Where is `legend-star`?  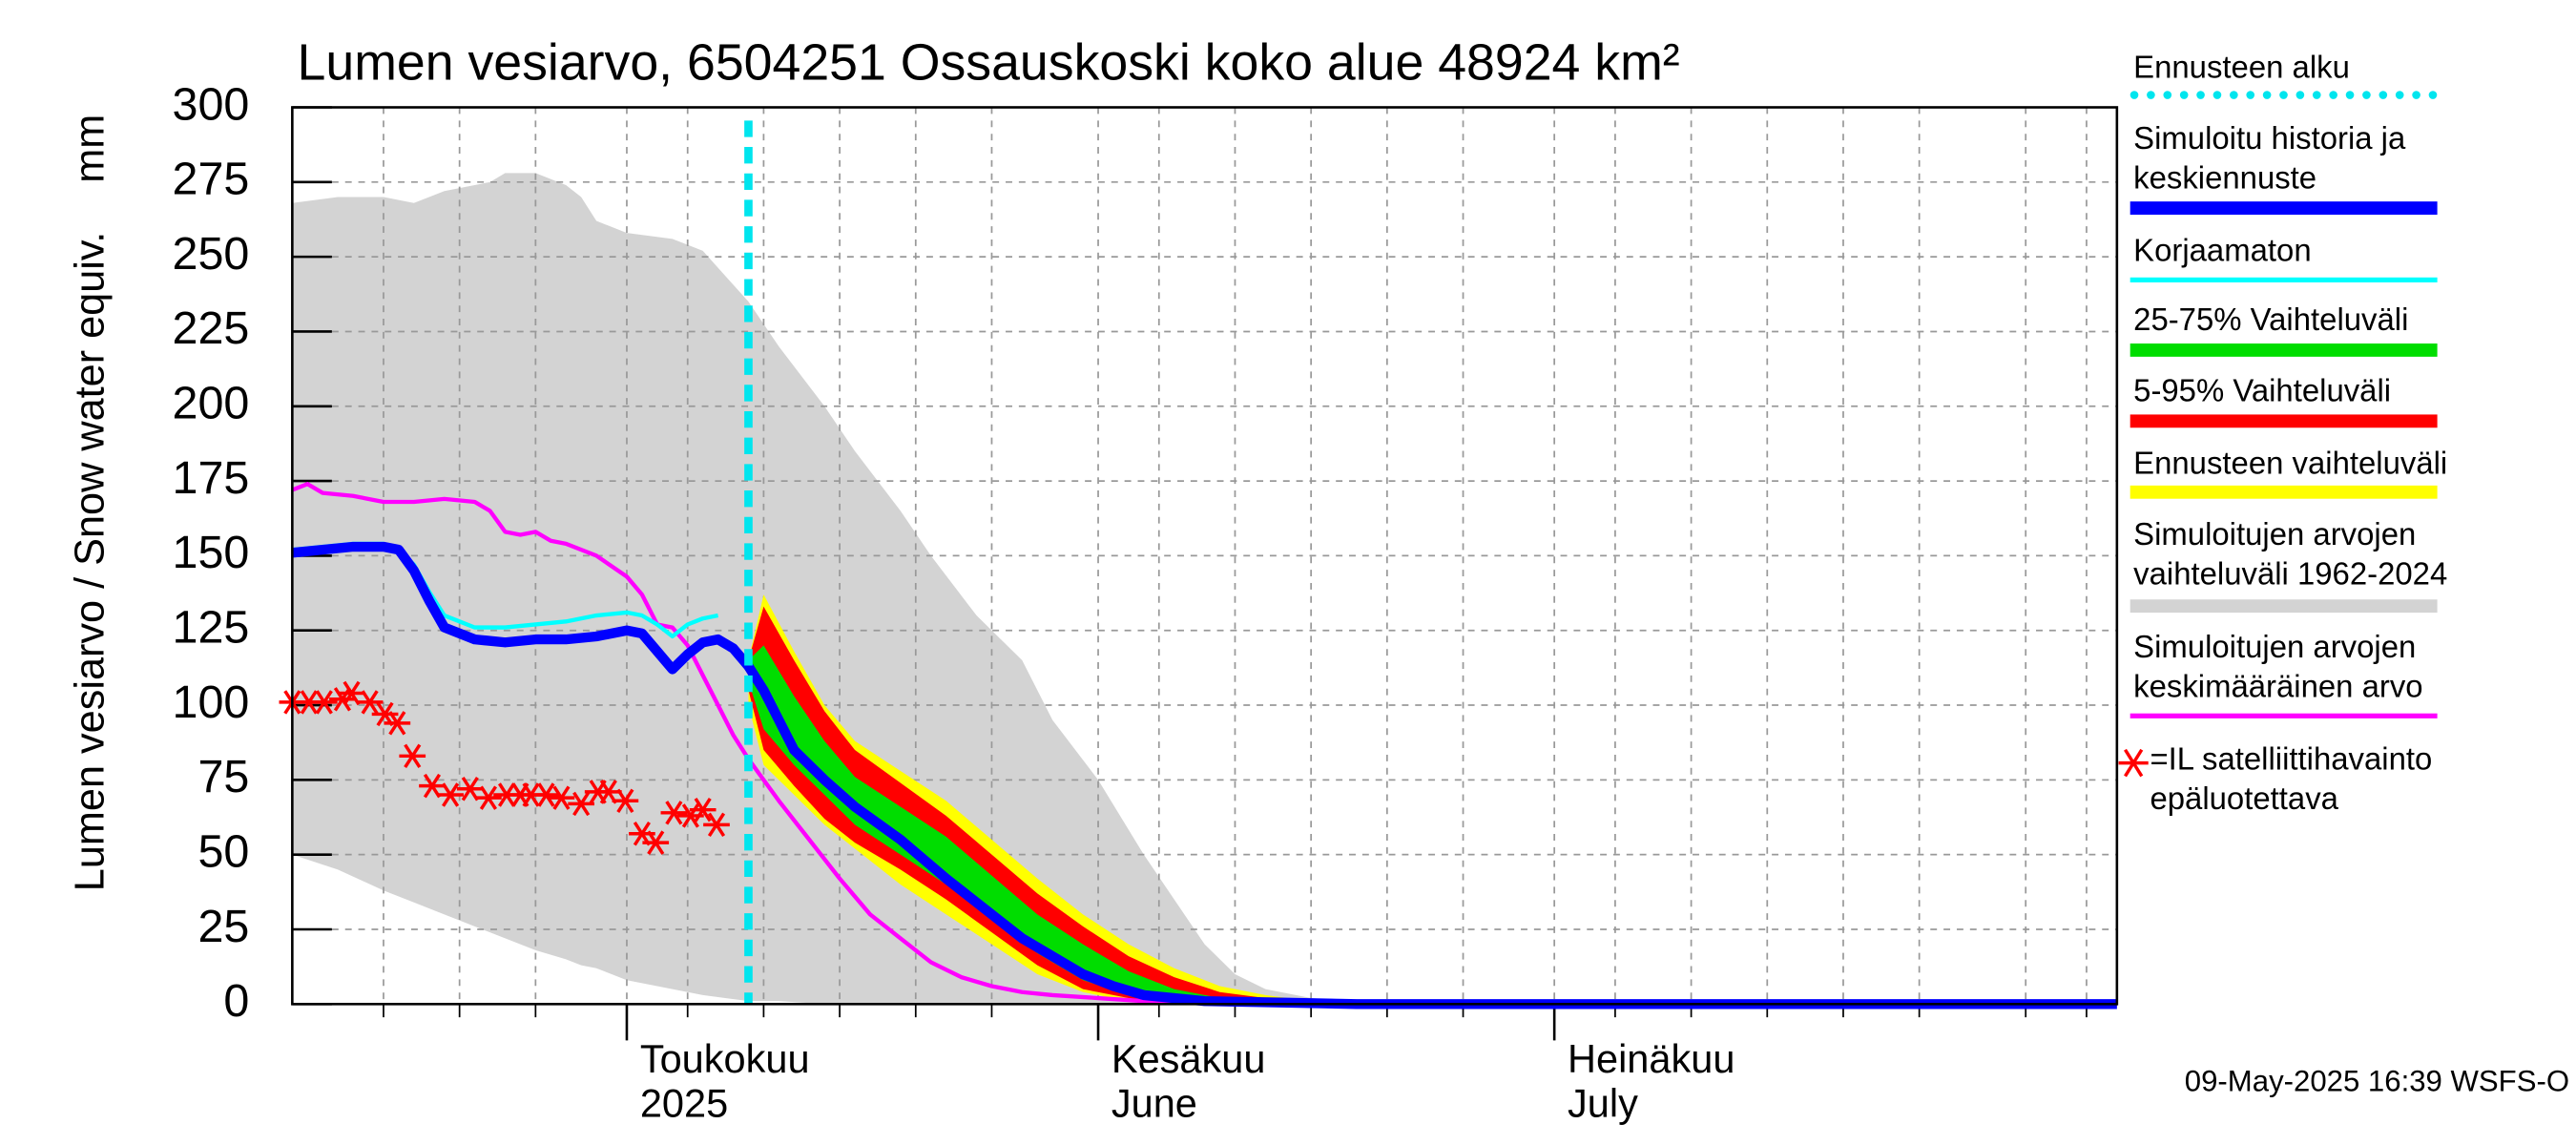
legend-star is located at coordinates (2133, 763).